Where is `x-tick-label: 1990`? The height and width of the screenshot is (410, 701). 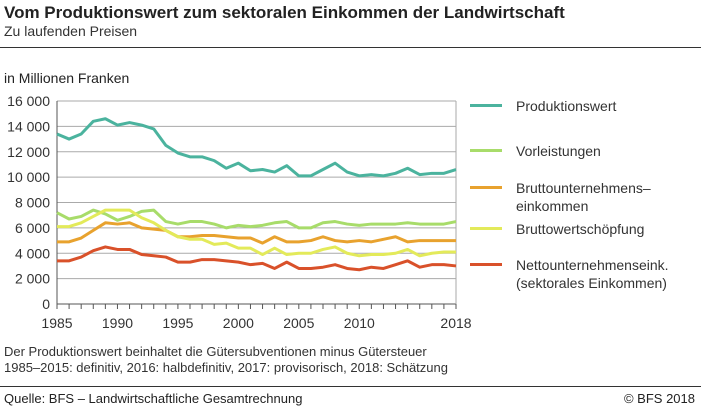
x-tick-label: 1990 is located at coordinates (117, 323).